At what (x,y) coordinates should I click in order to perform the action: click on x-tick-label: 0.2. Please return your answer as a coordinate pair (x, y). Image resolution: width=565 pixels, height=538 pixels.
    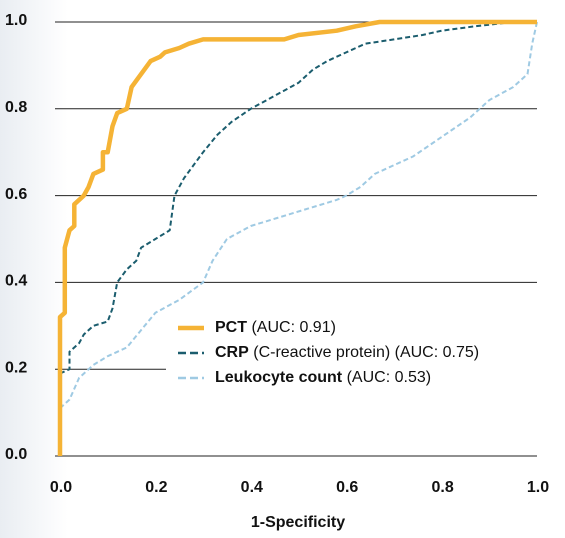
    Looking at the image, I should click on (156, 487).